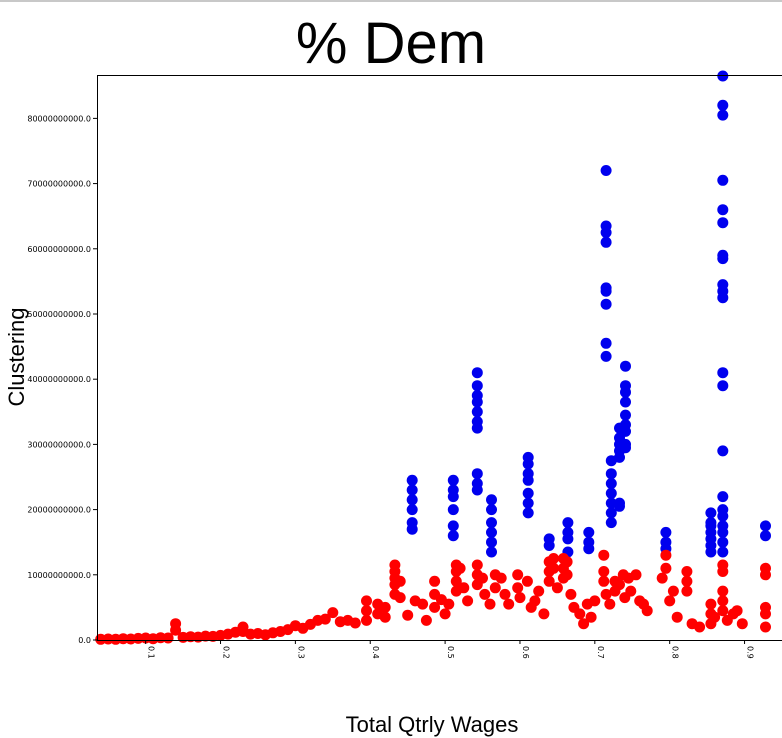 The height and width of the screenshot is (738, 782). I want to click on y-tick-label: 40000000000.0, so click(59, 379).